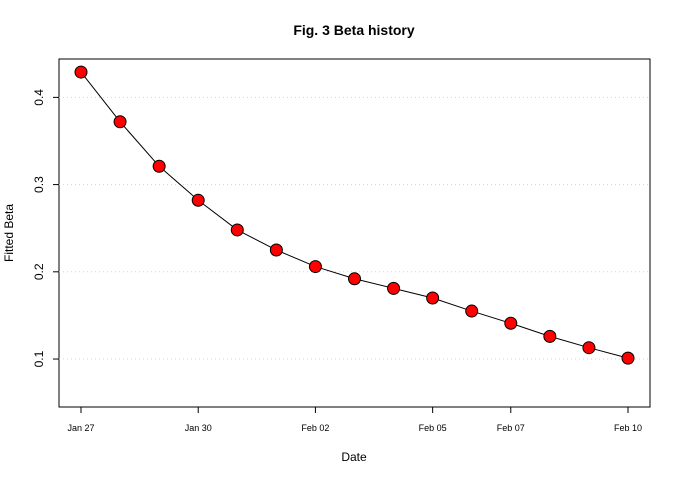  Describe the element at coordinates (354, 30) in the screenshot. I see `chart-title: Fig. 3 Beta history` at that location.